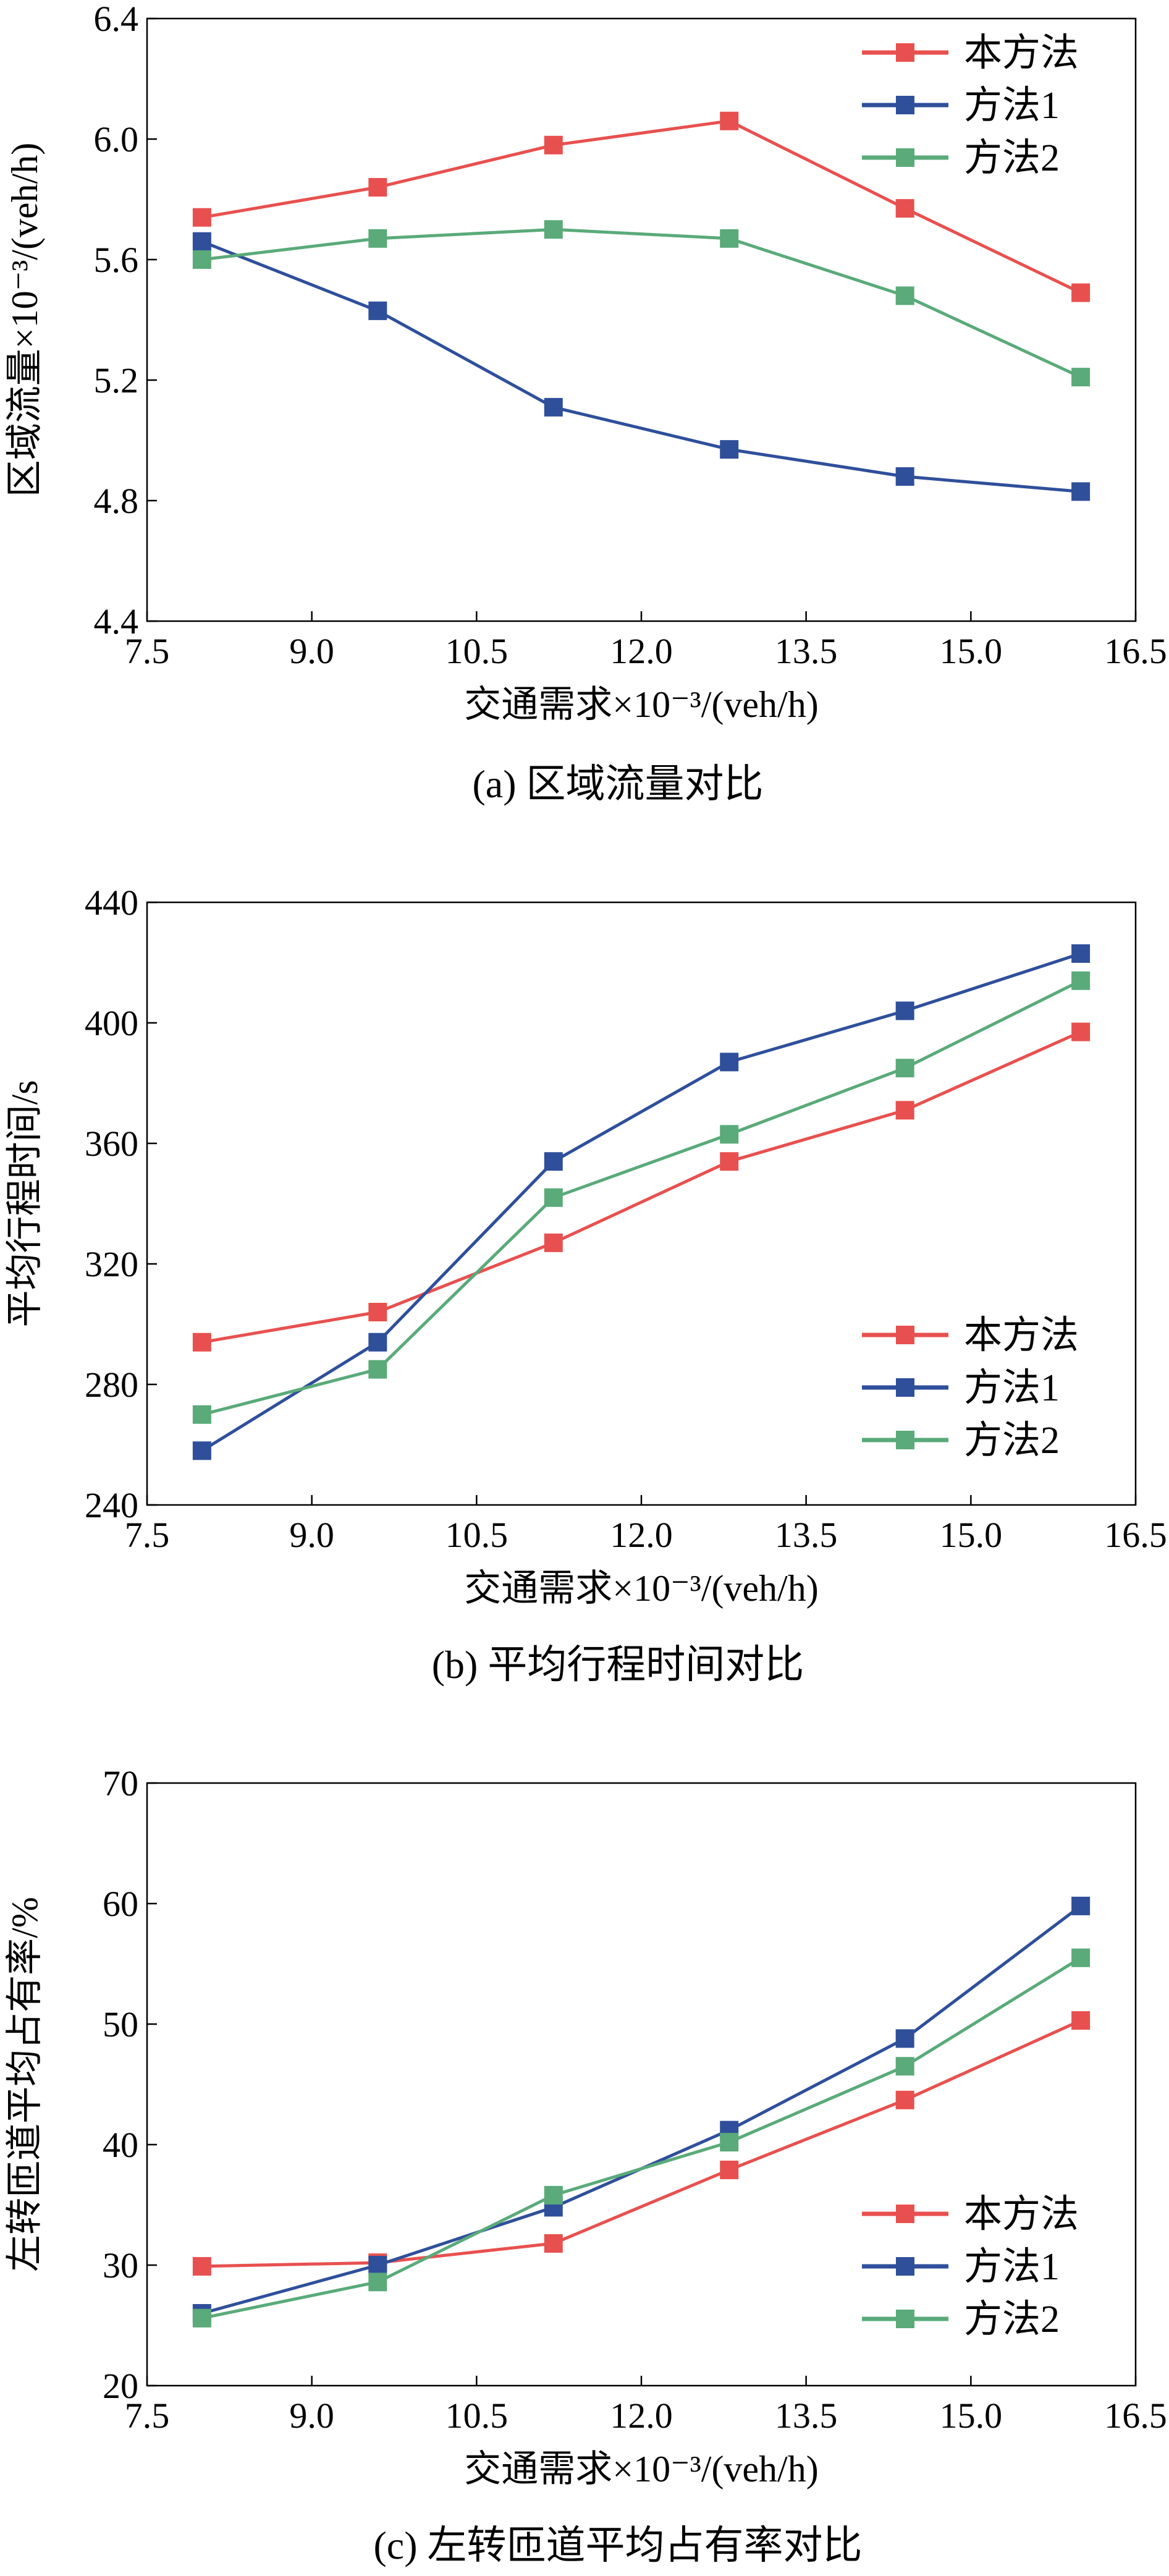 Image resolution: width=1169 pixels, height=2576 pixels. I want to click on y-tick-label: 60, so click(120, 1904).